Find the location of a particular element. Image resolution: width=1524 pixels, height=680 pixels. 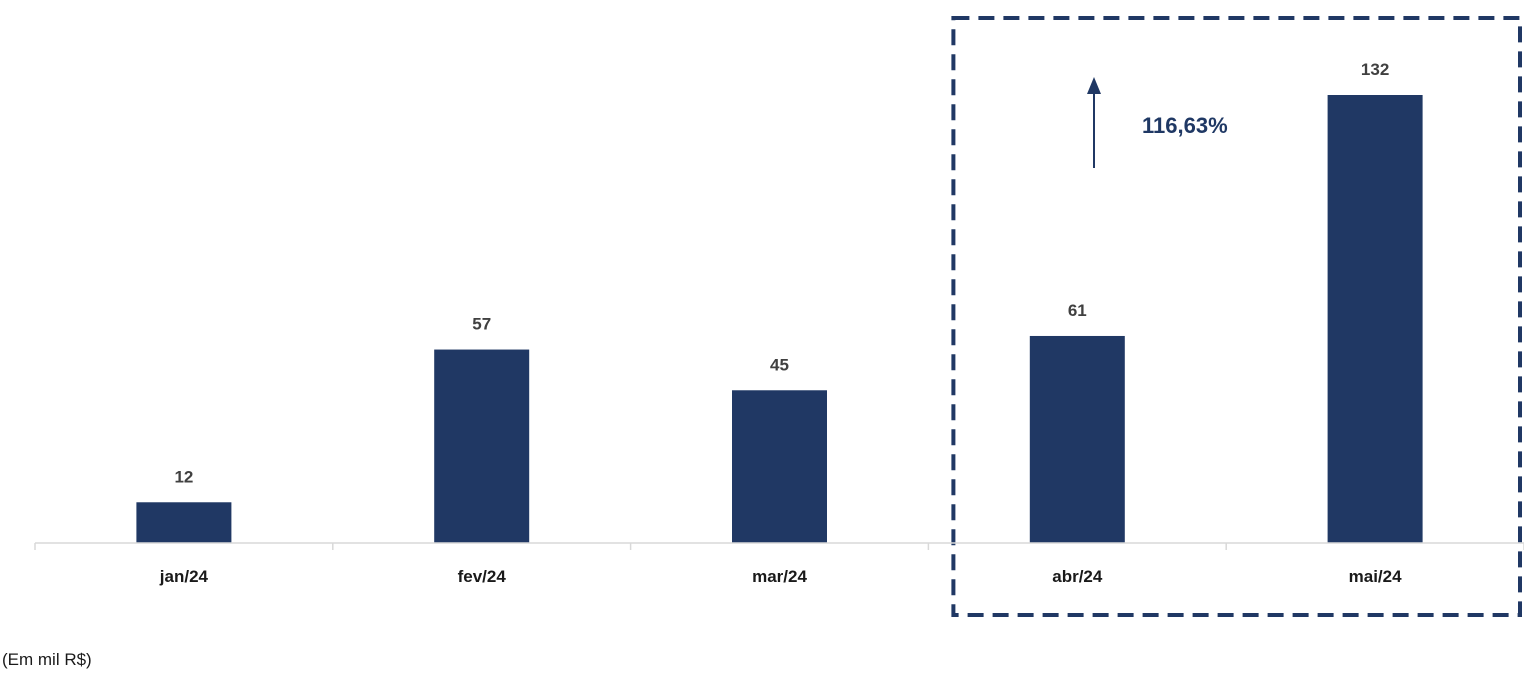

data-label: 132 is located at coordinates (1375, 69).